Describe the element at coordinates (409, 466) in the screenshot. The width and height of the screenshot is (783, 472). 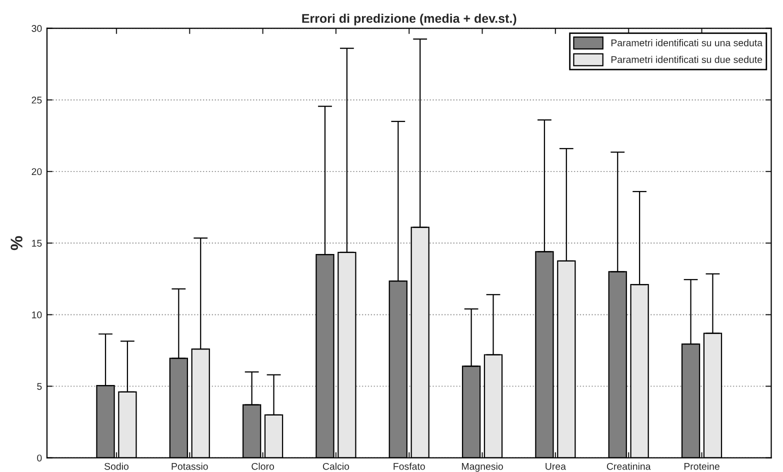
I see `x-tick-label: Fosfato` at that location.